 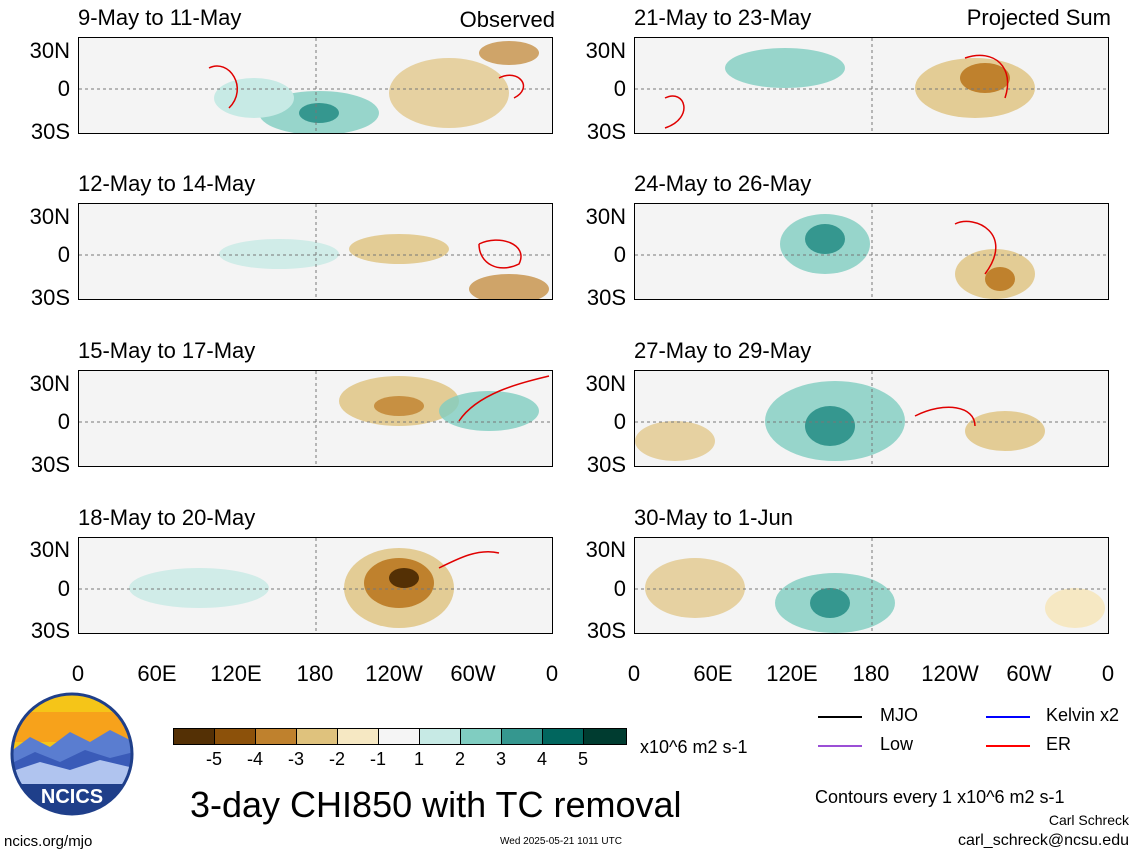 What do you see at coordinates (295, 759) in the screenshot?
I see `colorbar-tick-label: -3` at bounding box center [295, 759].